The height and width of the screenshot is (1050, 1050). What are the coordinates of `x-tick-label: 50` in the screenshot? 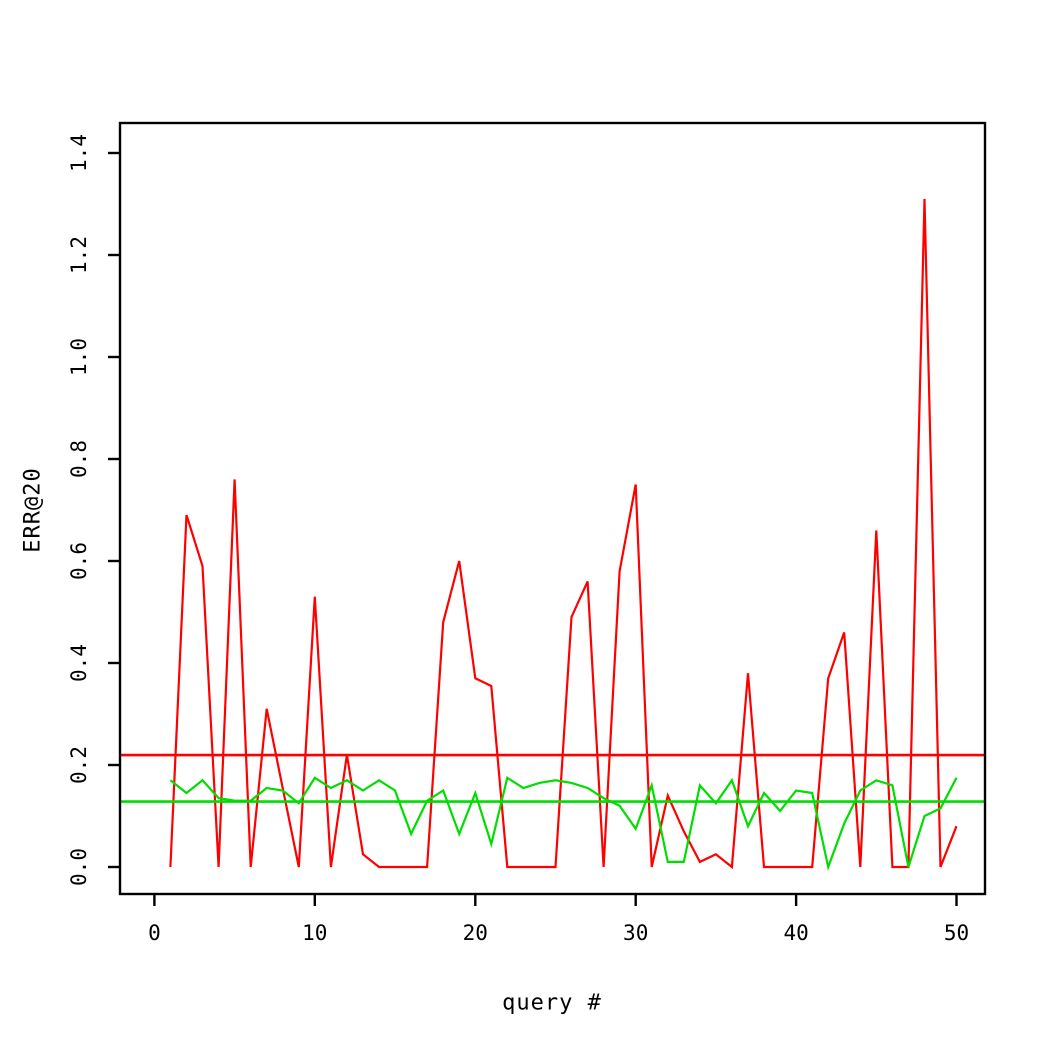 It's located at (956, 933).